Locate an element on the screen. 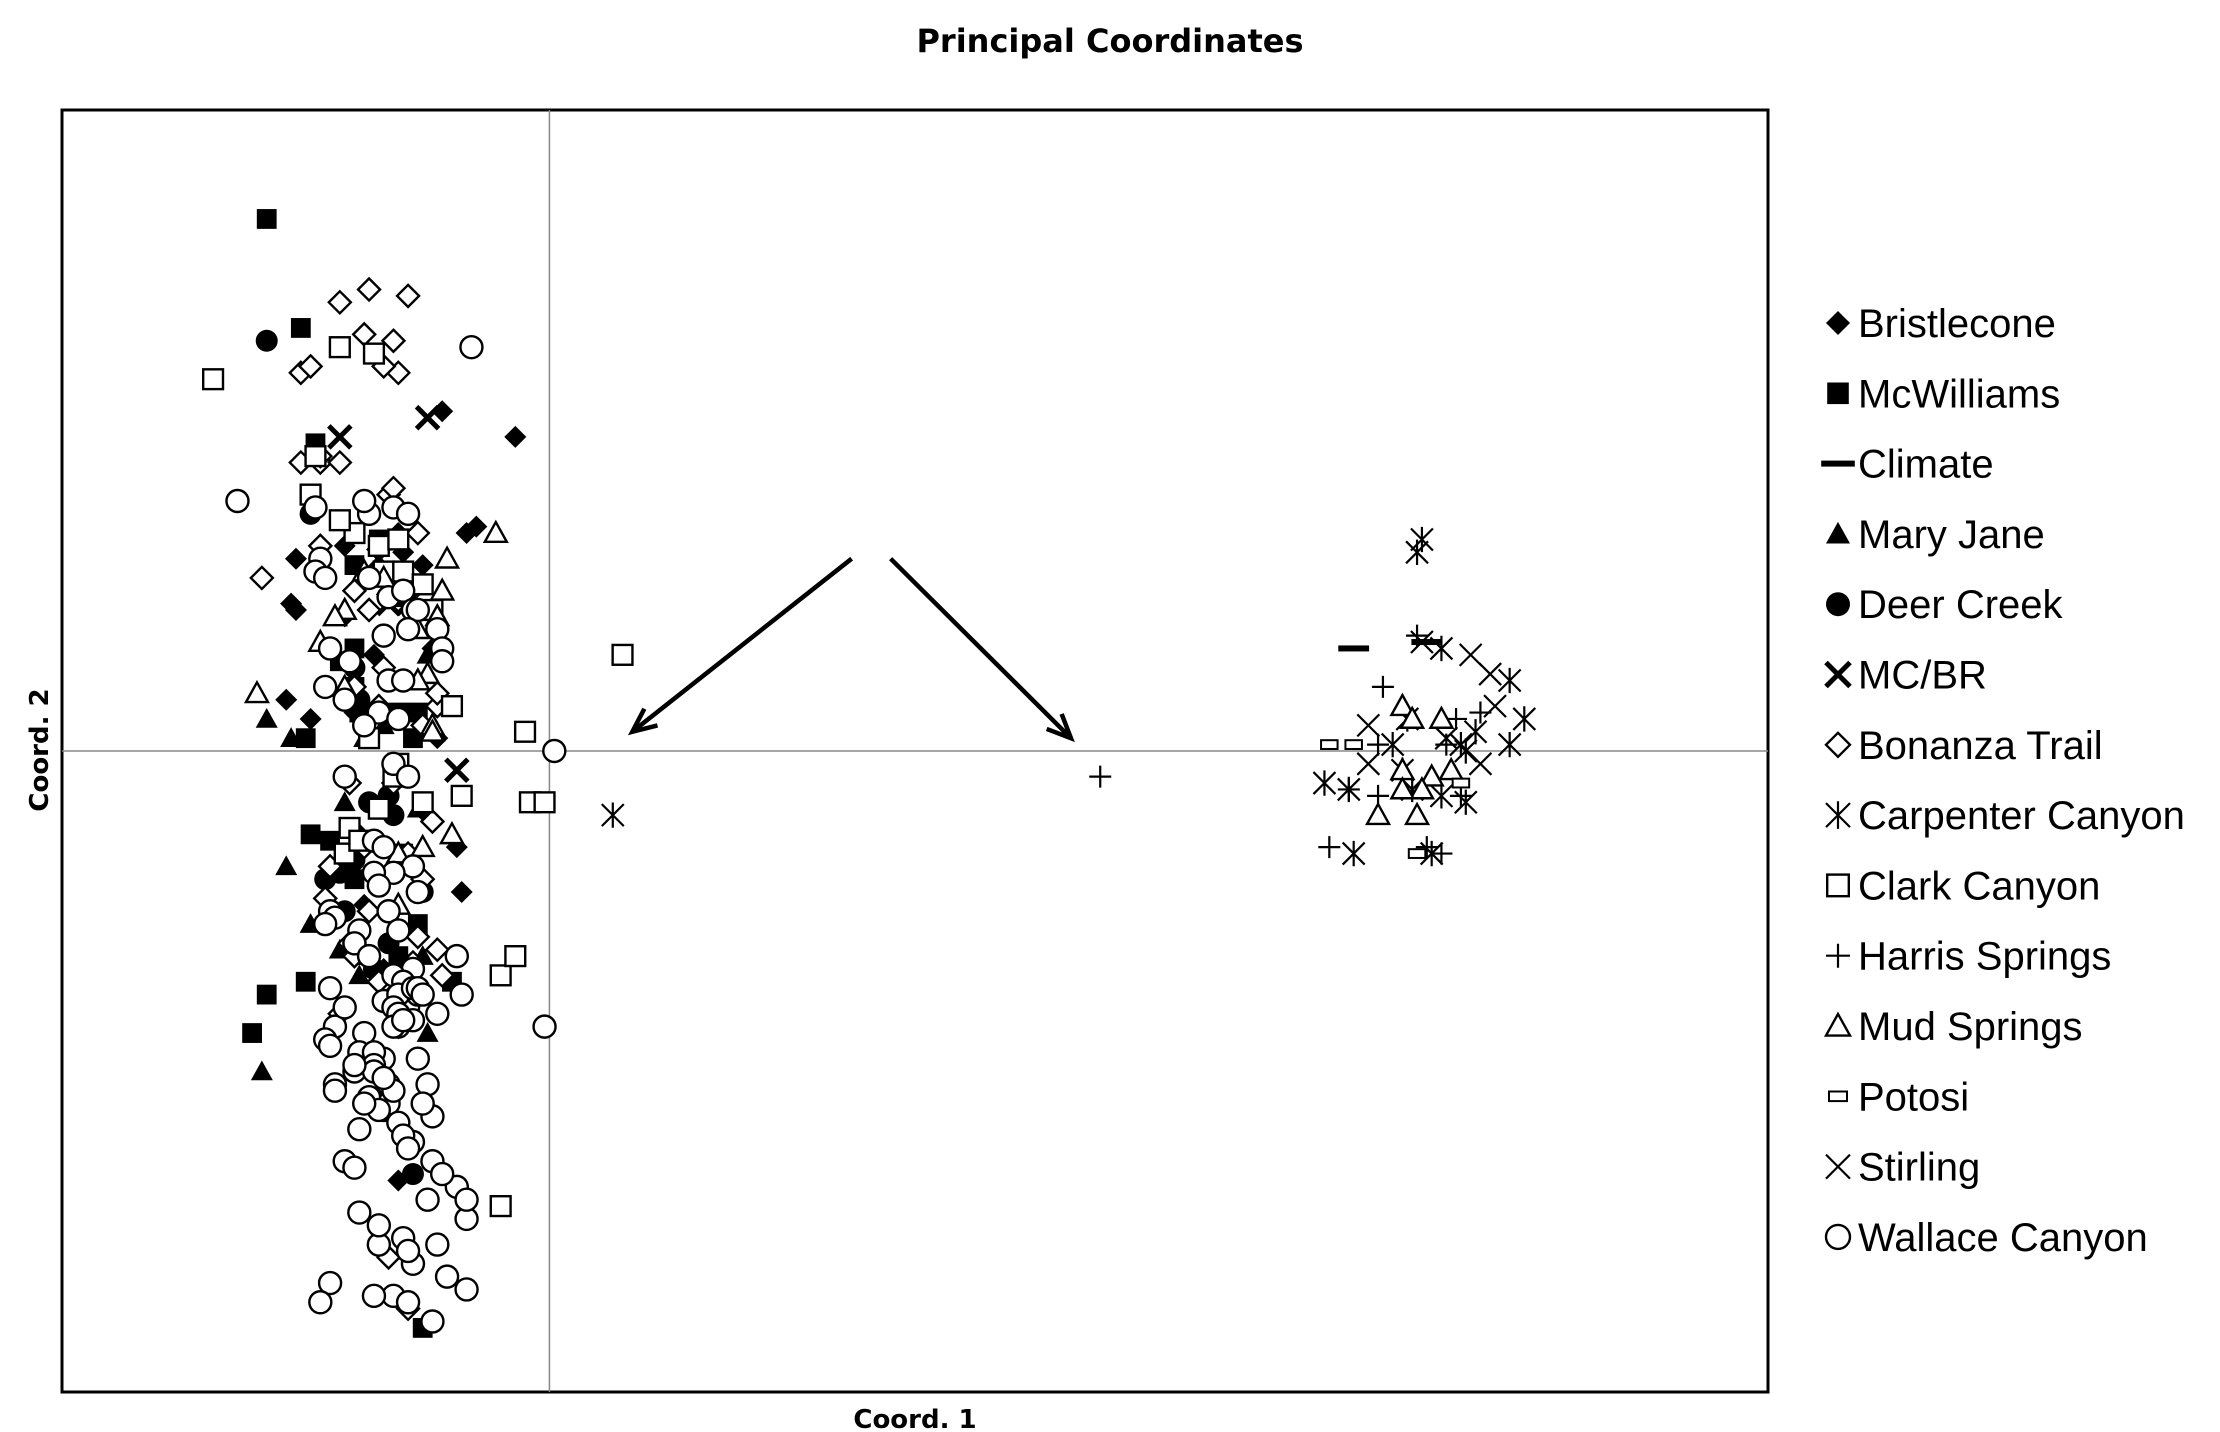 The width and height of the screenshot is (2220, 1432). series-harris-springs is located at coordinates (1290, 745).